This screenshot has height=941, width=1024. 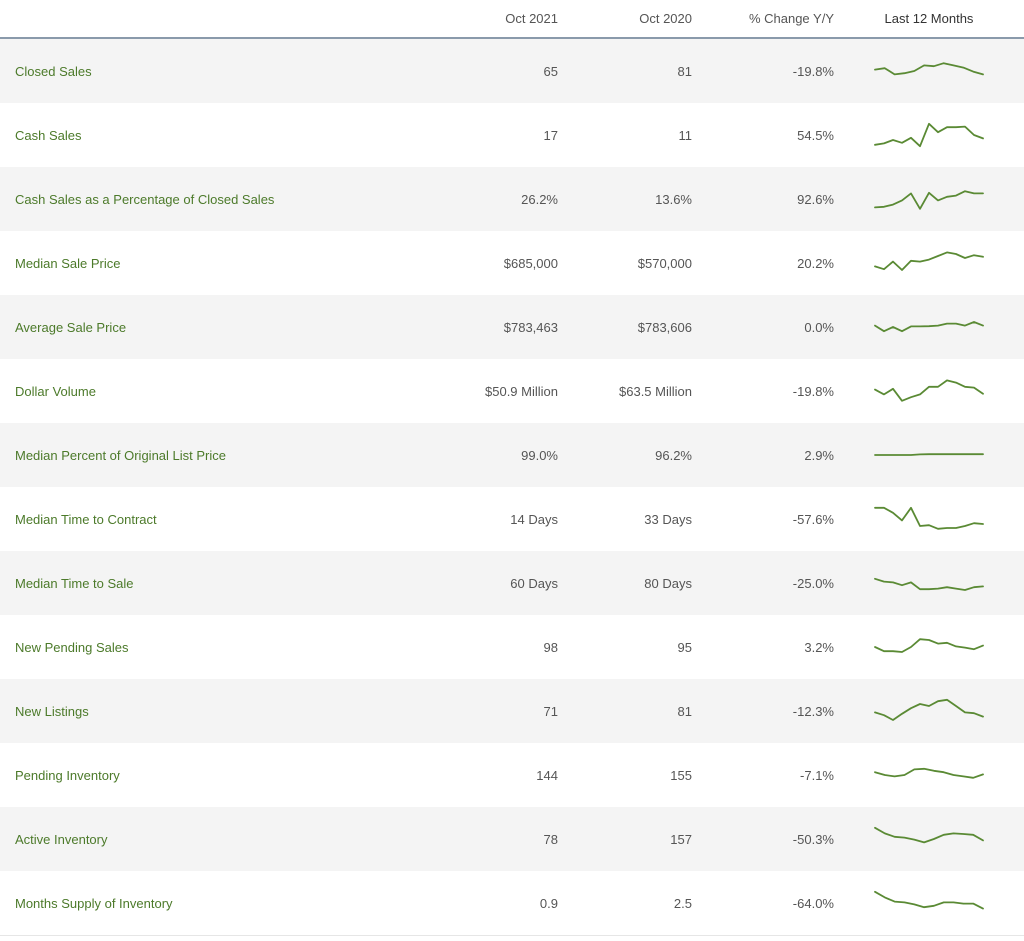 I want to click on metric-label-cell: New Listings, so click(x=210, y=711).